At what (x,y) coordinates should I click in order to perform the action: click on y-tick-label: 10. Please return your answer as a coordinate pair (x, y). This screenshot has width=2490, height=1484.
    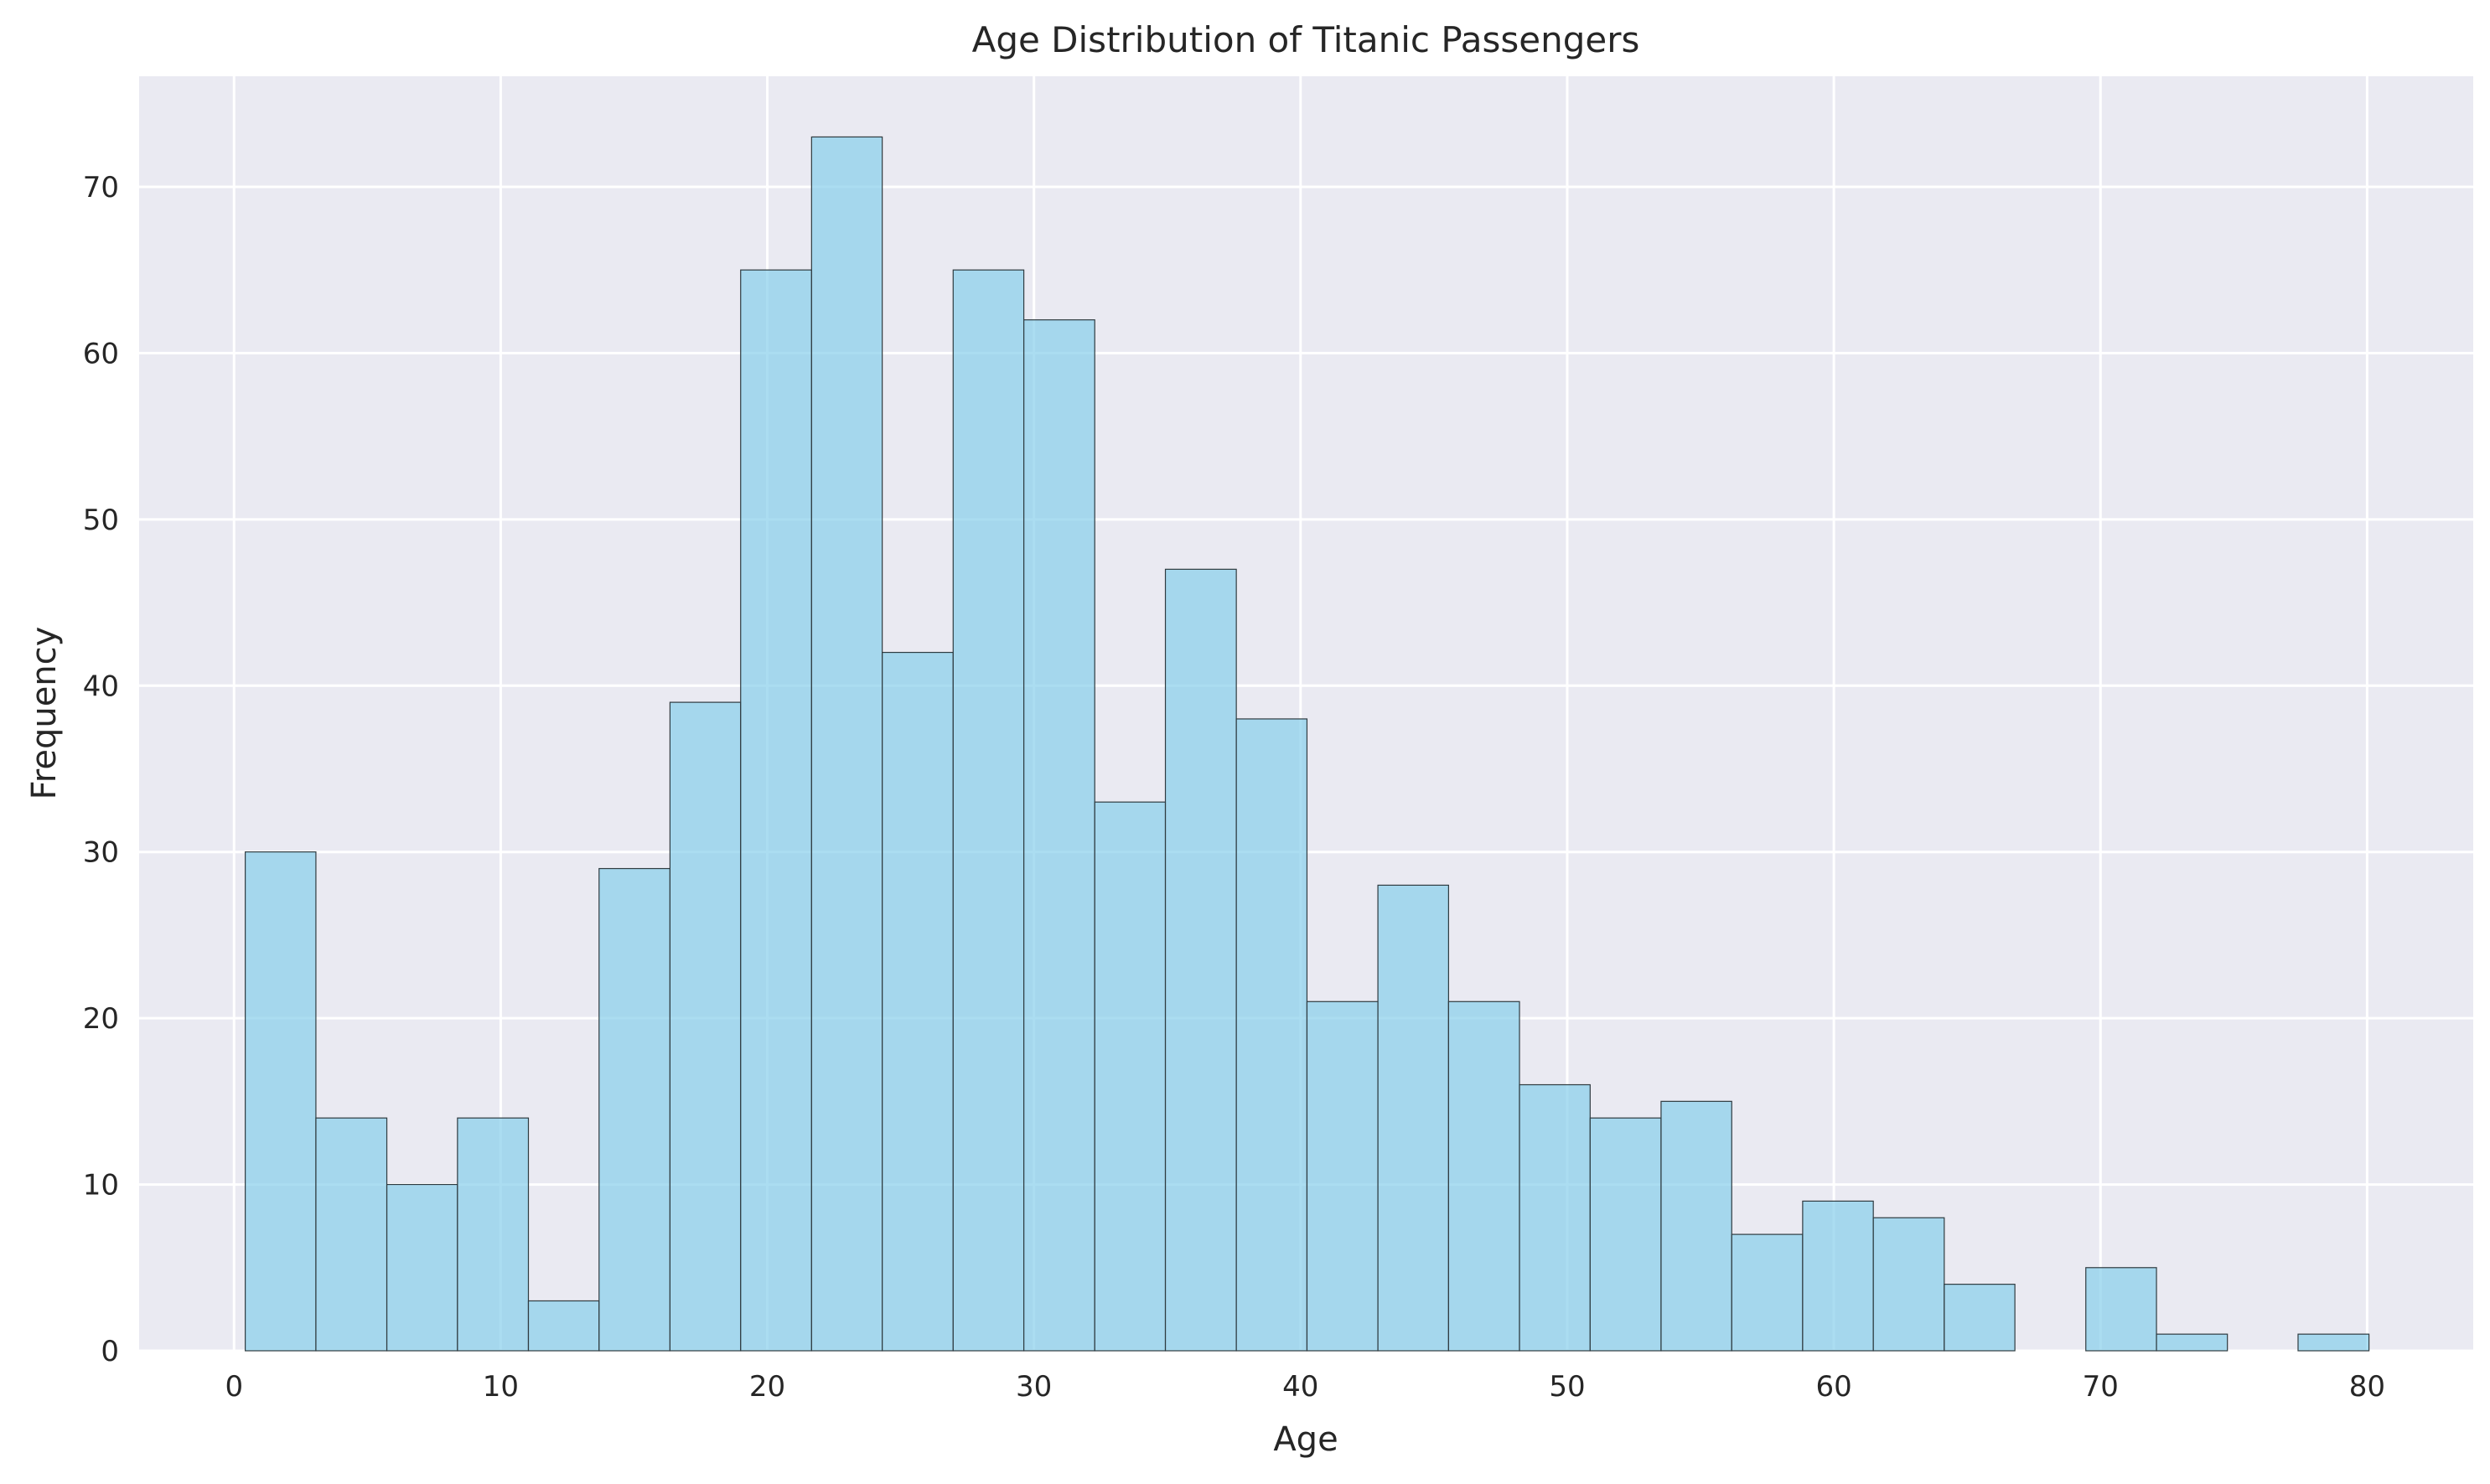
    Looking at the image, I should click on (101, 1185).